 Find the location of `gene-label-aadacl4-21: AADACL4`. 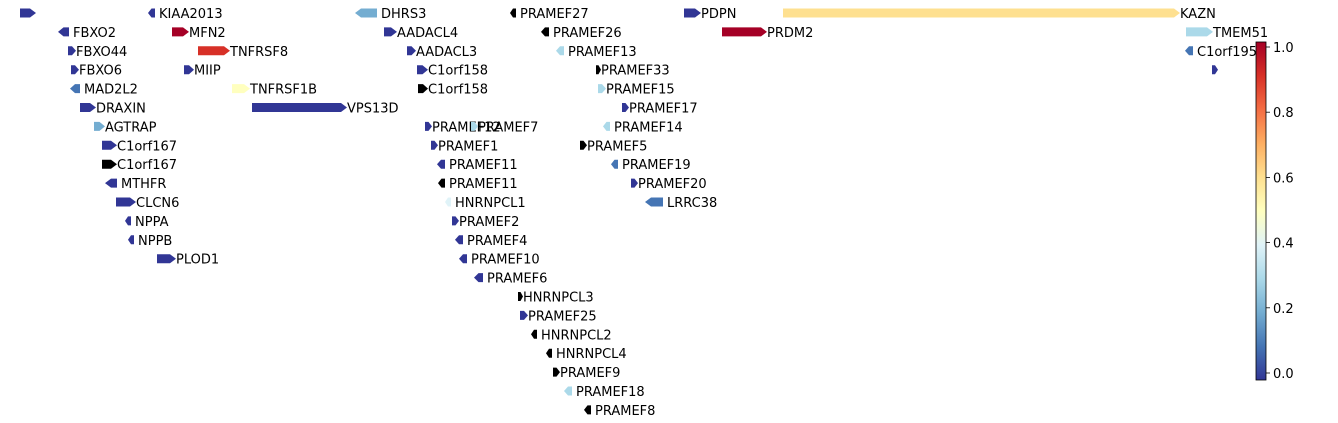

gene-label-aadacl4-21: AADACL4 is located at coordinates (427, 33).